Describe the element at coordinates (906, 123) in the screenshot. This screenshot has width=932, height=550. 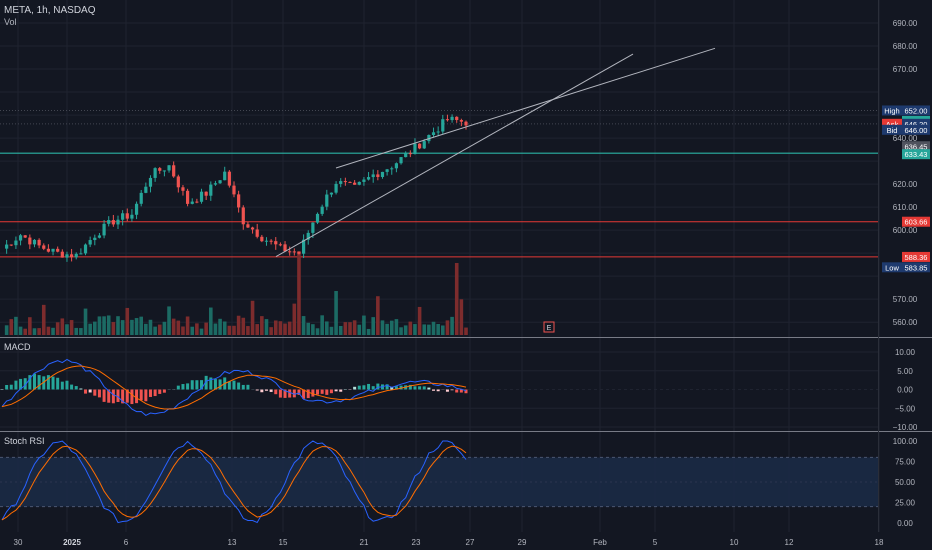
I see `price-badge-ask: Ask 646.20` at that location.